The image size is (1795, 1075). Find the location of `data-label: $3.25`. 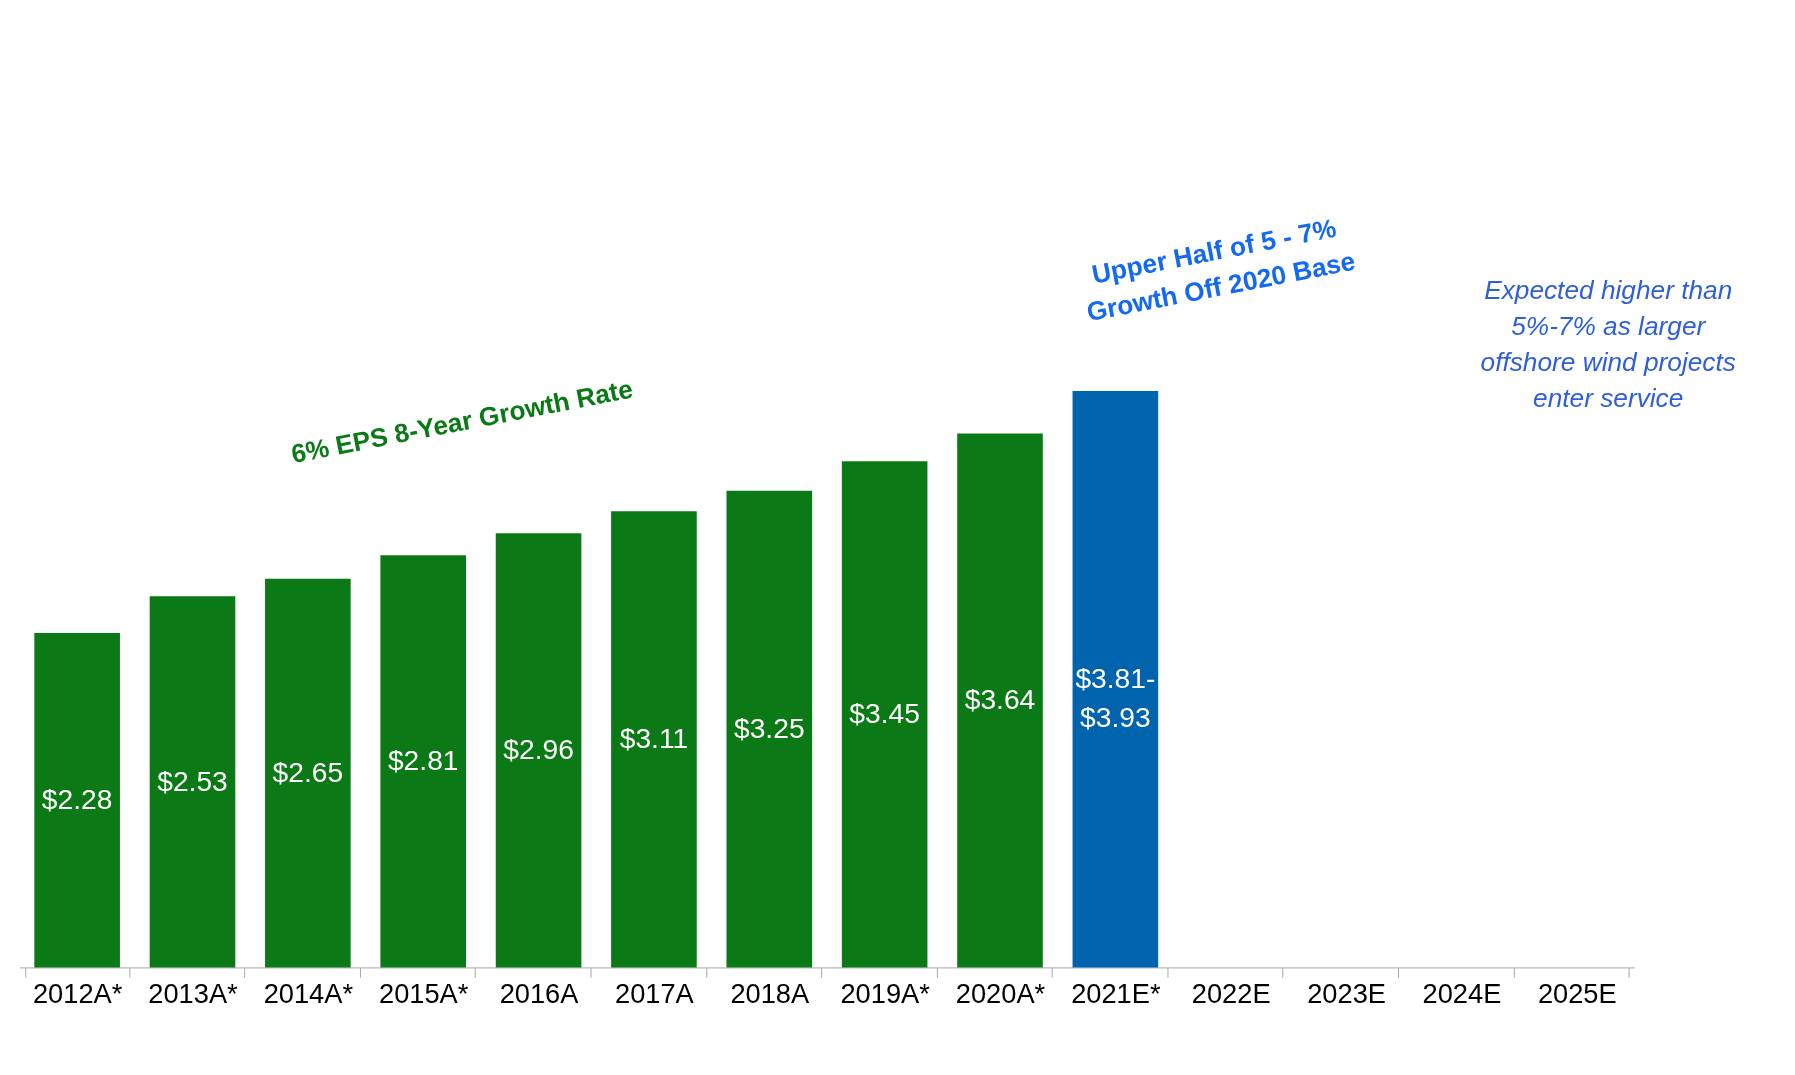

data-label: $3.25 is located at coordinates (769, 727).